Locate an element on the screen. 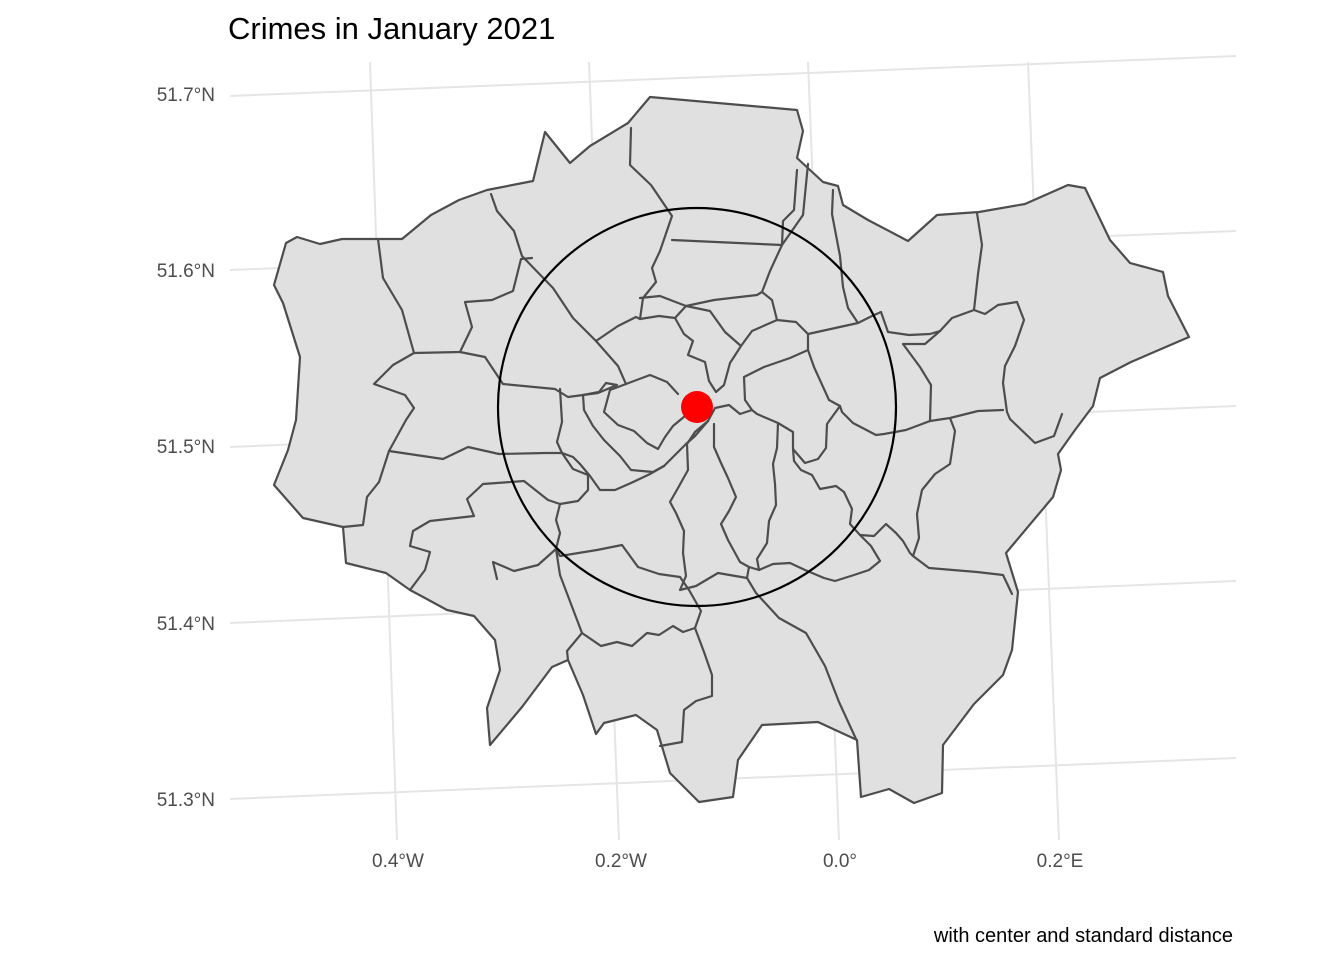 Image resolution: width=1344 pixels, height=960 pixels. y-tick-label: 51.7°N is located at coordinates (186, 95).